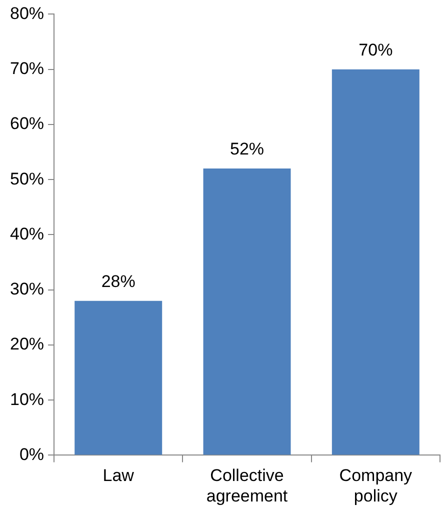 The width and height of the screenshot is (448, 515). What do you see at coordinates (27, 13) in the screenshot?
I see `y-tick-label: 80%` at bounding box center [27, 13].